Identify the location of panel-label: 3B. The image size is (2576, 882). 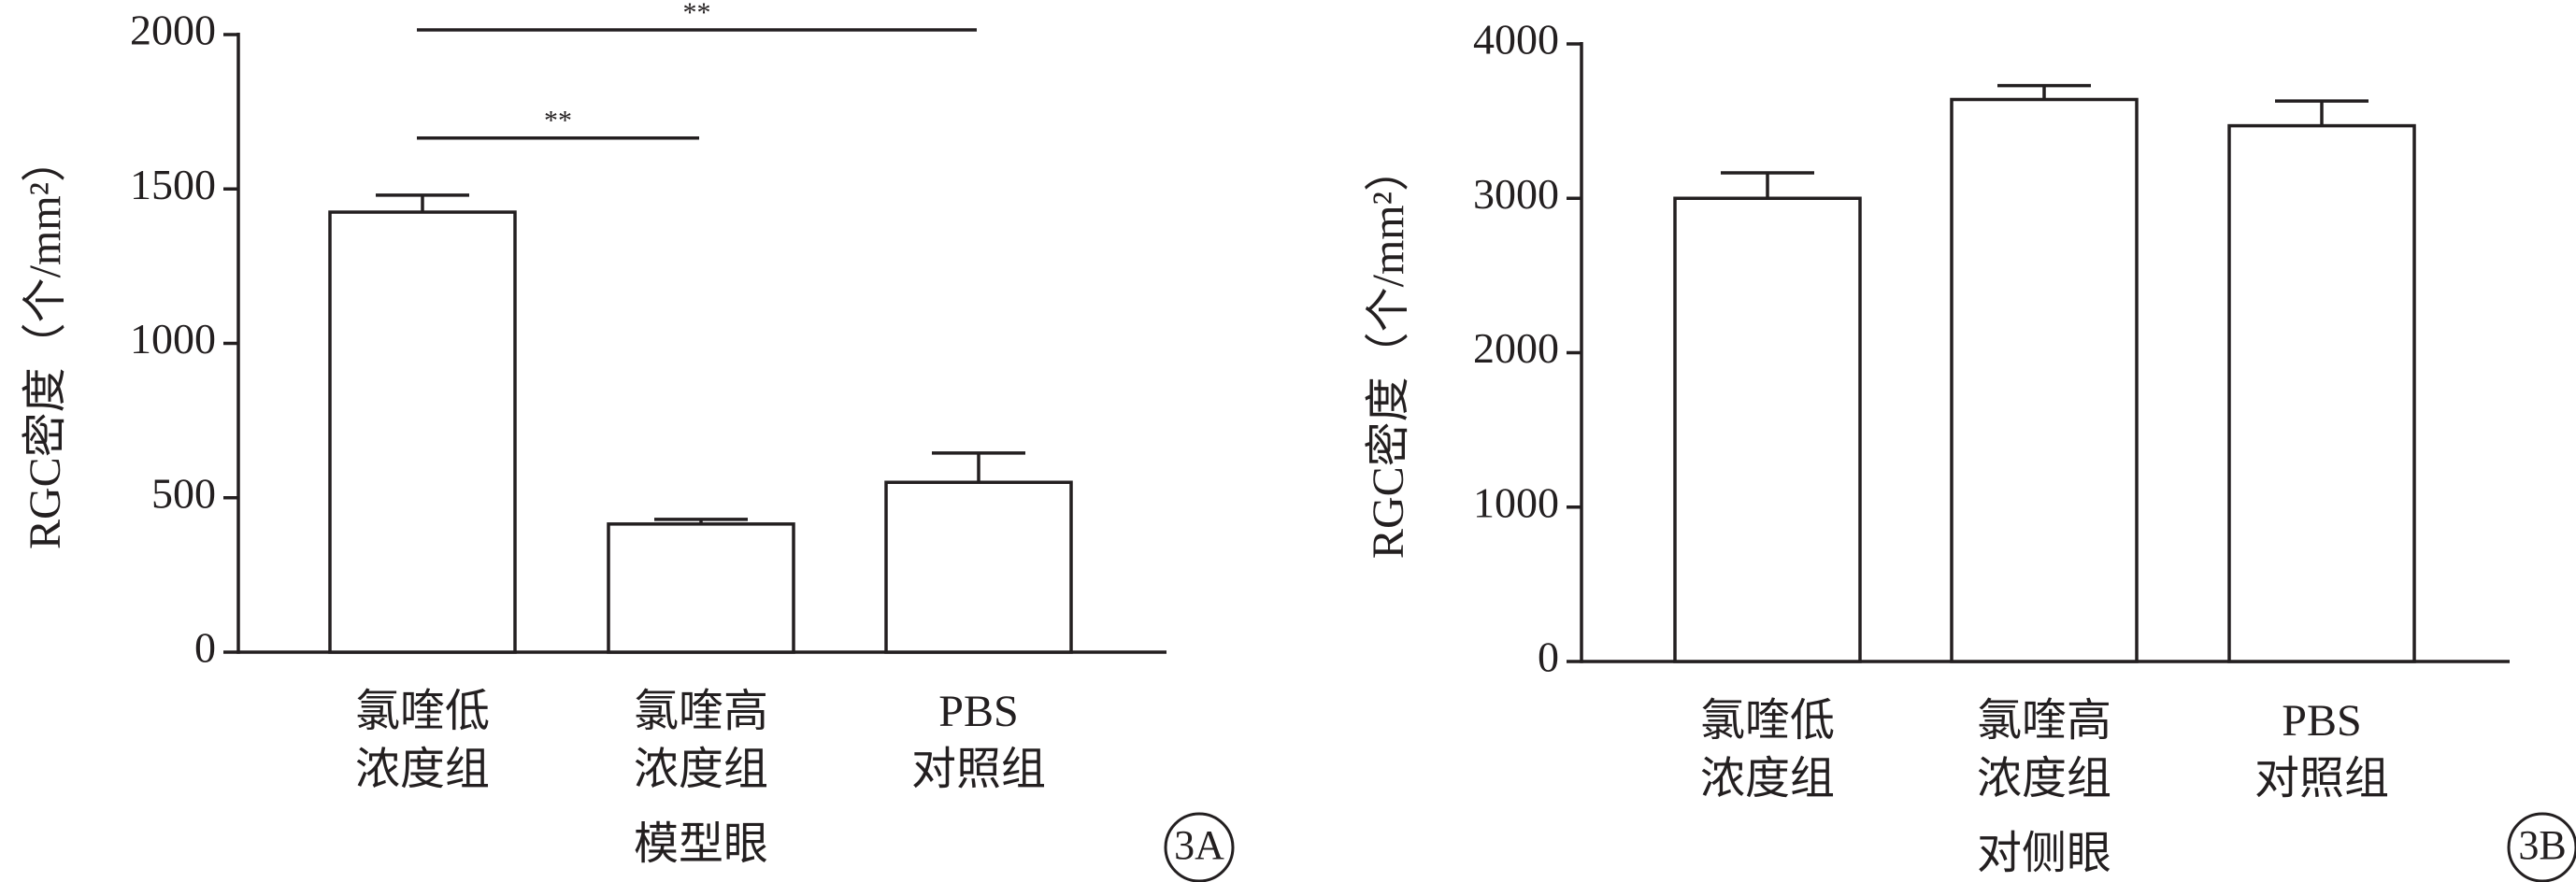
(2542, 845).